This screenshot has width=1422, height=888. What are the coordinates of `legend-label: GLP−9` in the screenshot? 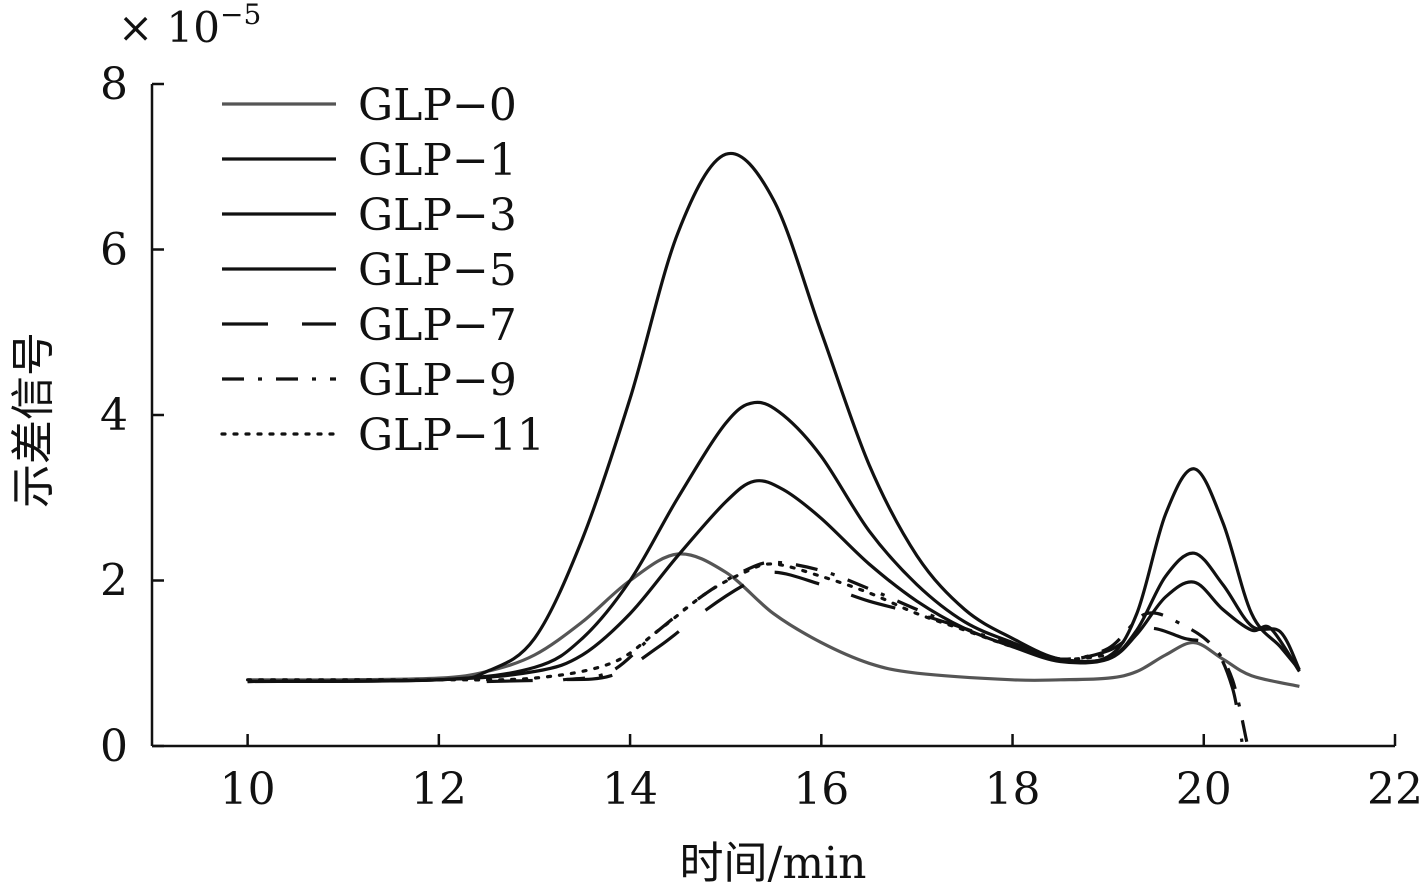 It's located at (437, 380).